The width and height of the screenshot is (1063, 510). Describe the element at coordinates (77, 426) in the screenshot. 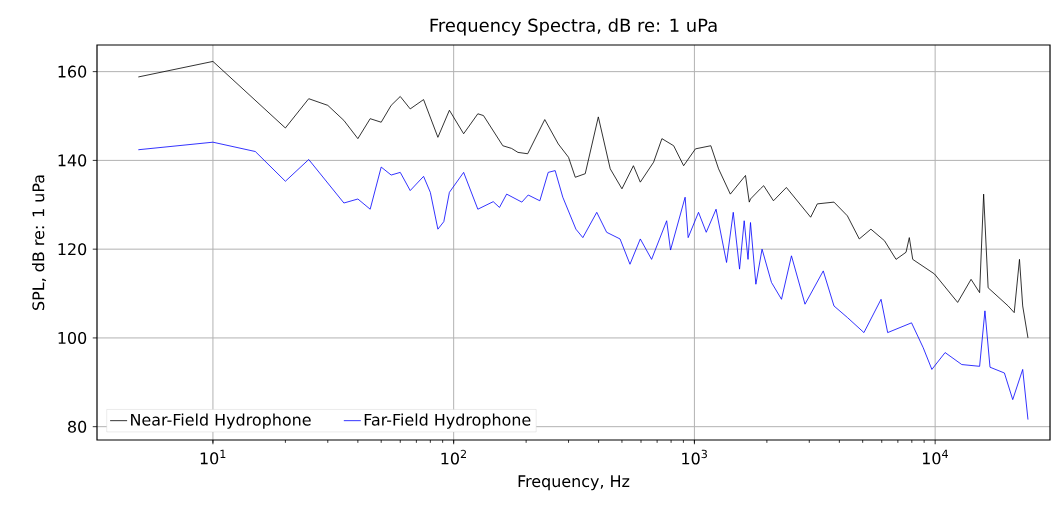

I see `y-tick-label: 80` at that location.